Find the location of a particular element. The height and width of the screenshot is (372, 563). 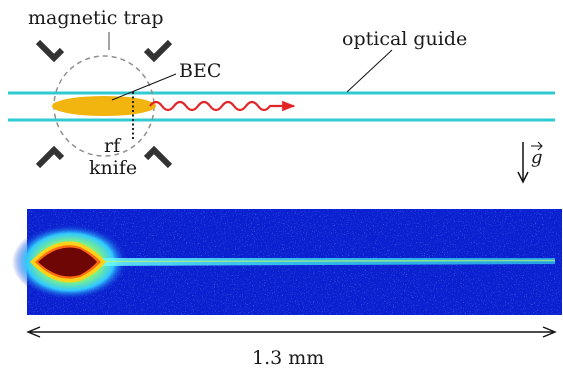

knife-label: knife is located at coordinates (113, 168).